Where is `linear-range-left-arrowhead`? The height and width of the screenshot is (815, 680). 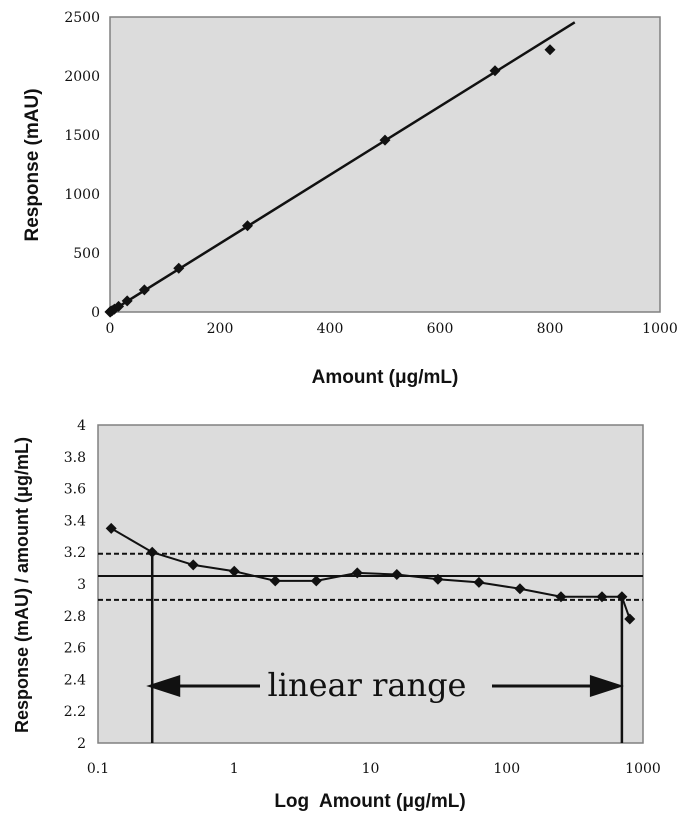
linear-range-left-arrowhead is located at coordinates (163, 686).